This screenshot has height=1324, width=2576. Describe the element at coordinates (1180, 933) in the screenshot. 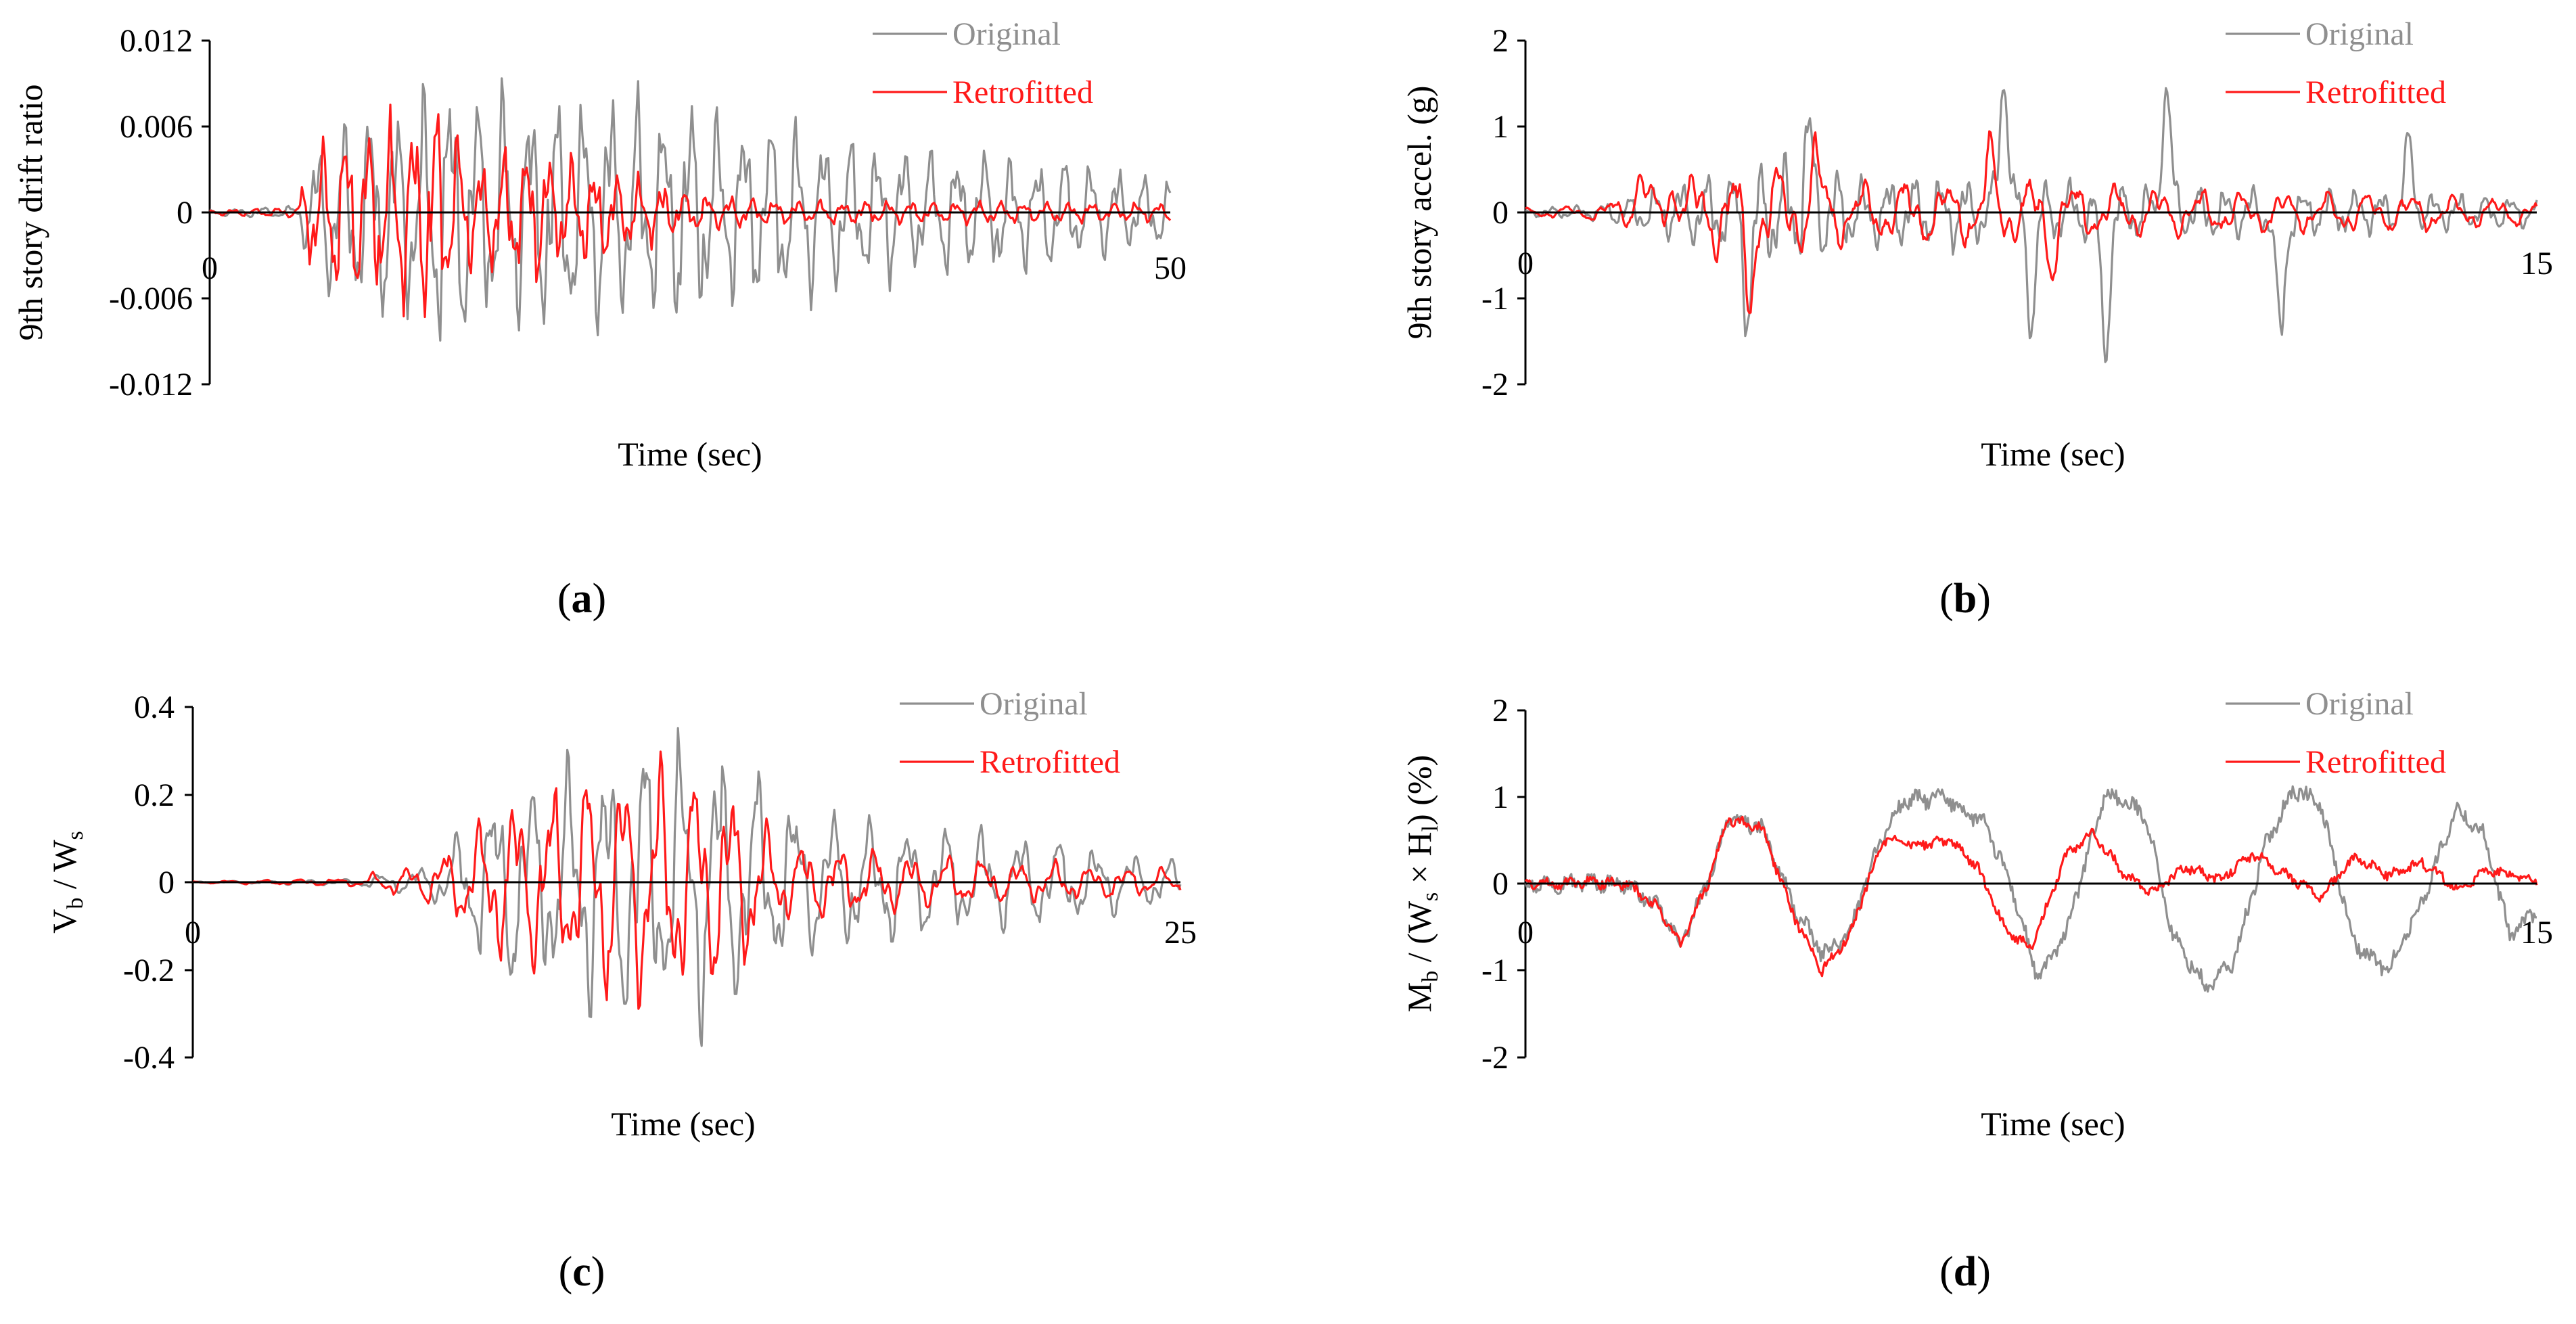

I see `panel-c-x-tick-label: 25` at that location.